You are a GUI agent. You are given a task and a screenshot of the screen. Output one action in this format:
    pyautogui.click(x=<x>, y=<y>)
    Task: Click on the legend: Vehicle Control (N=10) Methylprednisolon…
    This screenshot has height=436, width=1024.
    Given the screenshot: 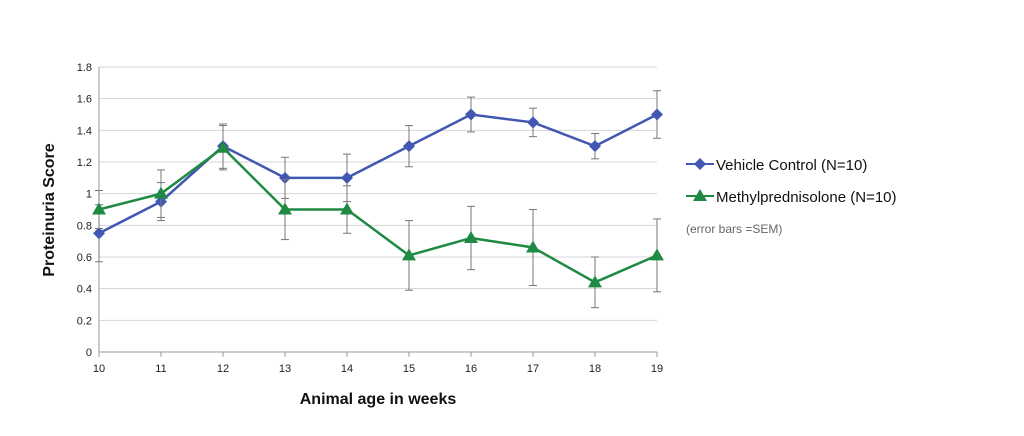 What is the action you would take?
    pyautogui.click(x=791, y=196)
    